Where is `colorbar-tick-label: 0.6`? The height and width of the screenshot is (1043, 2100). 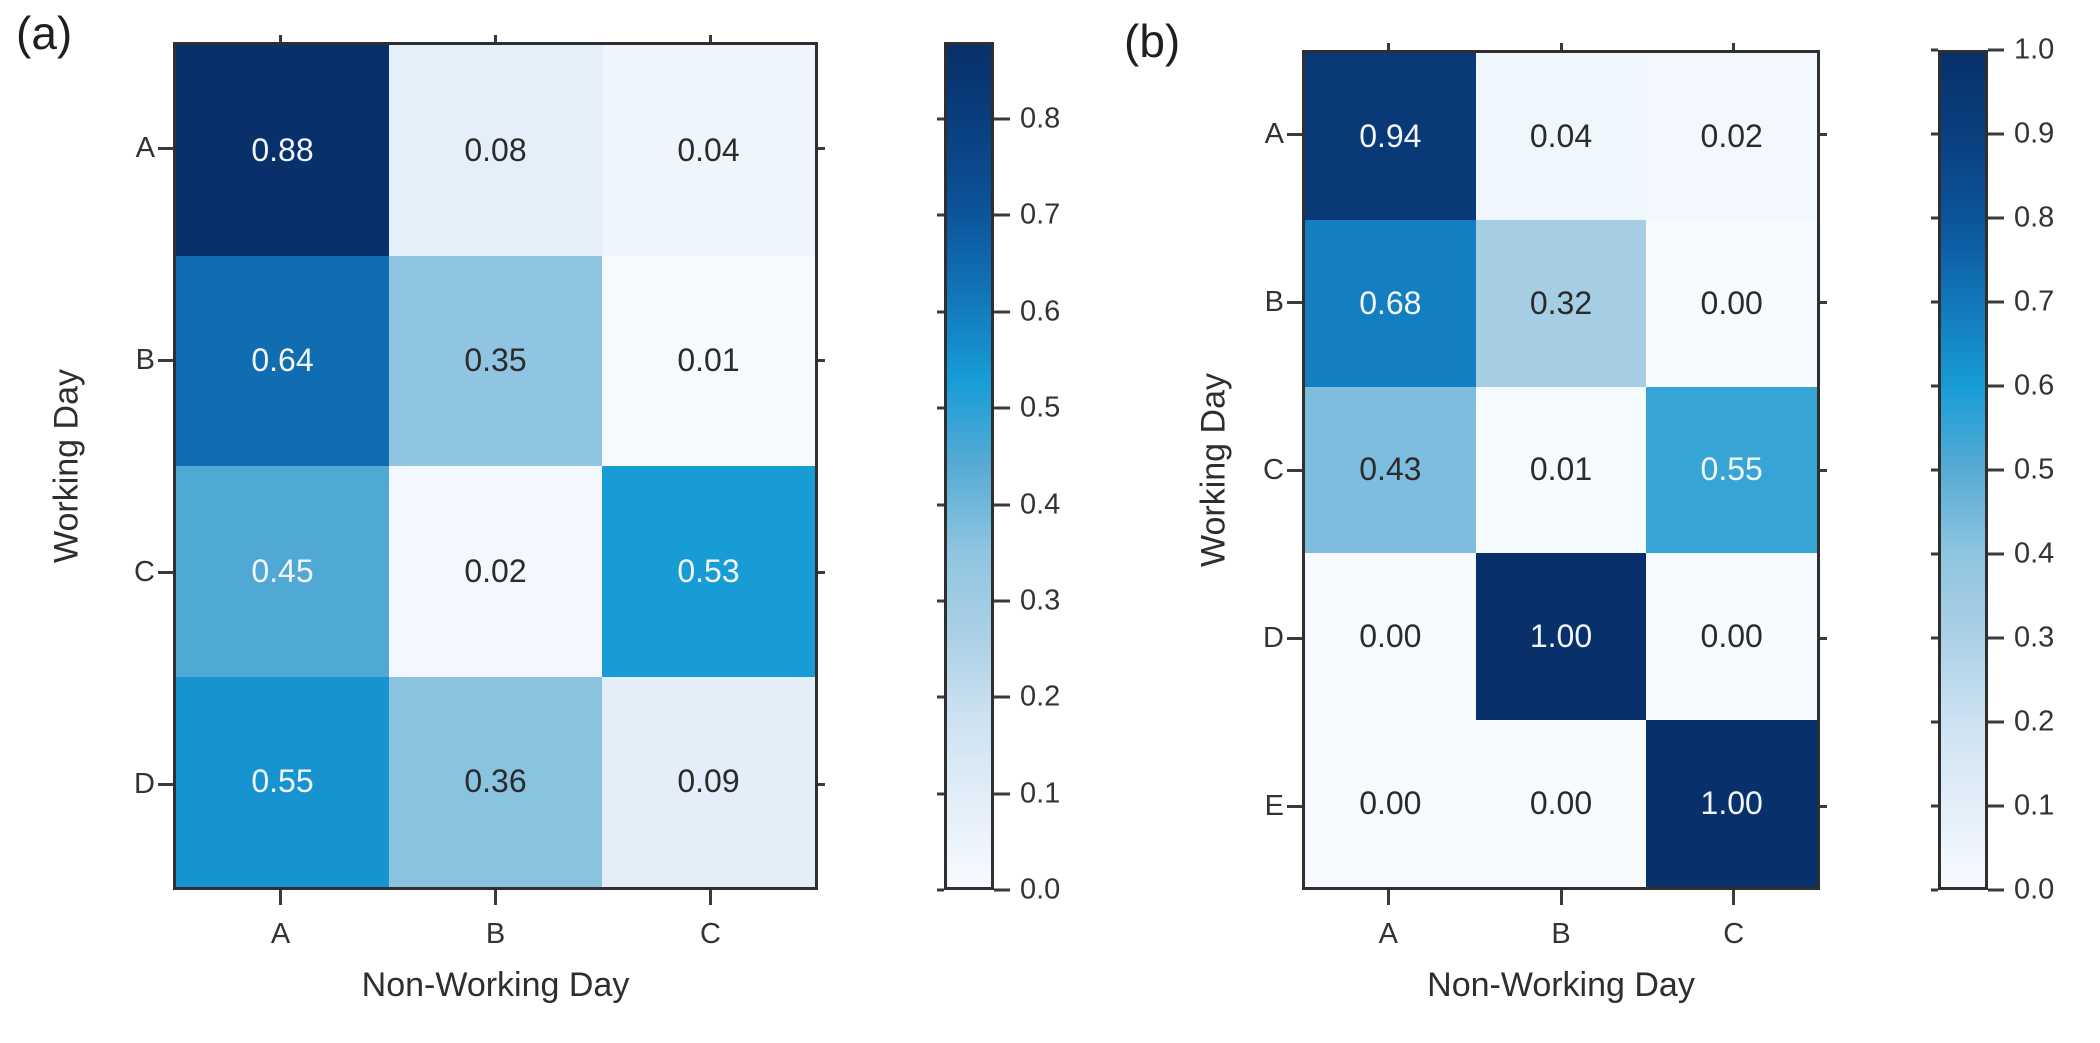 colorbar-tick-label: 0.6 is located at coordinates (1040, 311).